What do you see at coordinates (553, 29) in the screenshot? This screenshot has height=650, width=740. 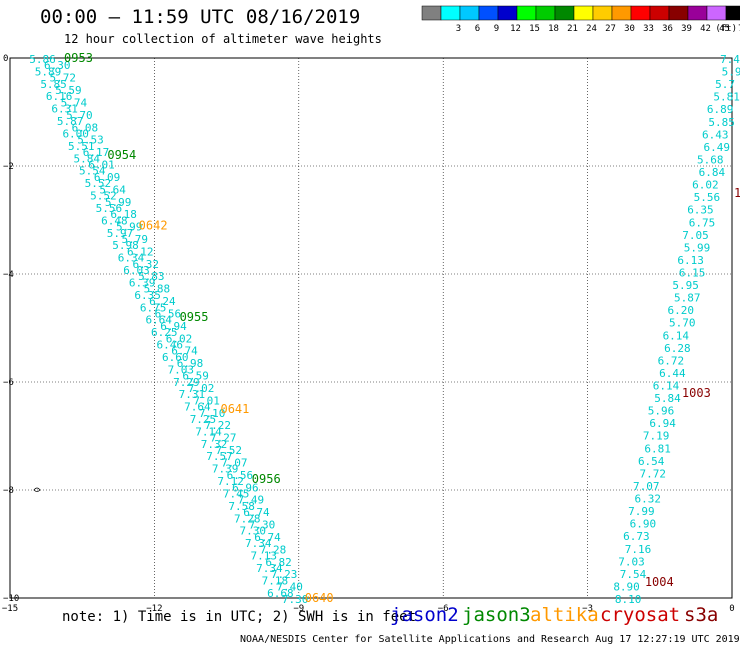 I see `legend-tick-label: 18` at bounding box center [553, 29].